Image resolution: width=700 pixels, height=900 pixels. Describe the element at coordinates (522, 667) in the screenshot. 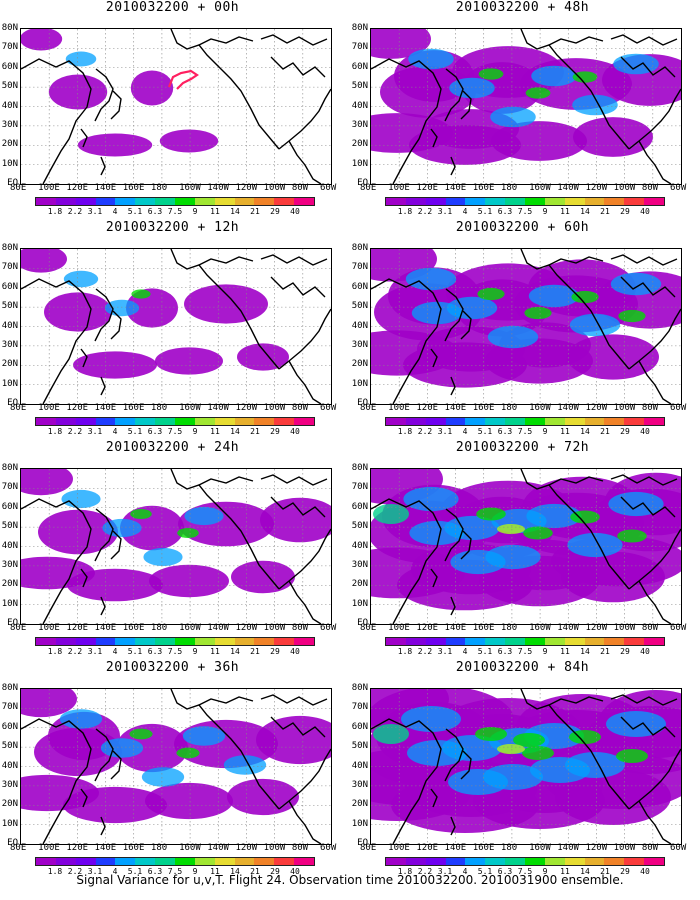

I see `panel-title: 2010032200 + 84h` at that location.